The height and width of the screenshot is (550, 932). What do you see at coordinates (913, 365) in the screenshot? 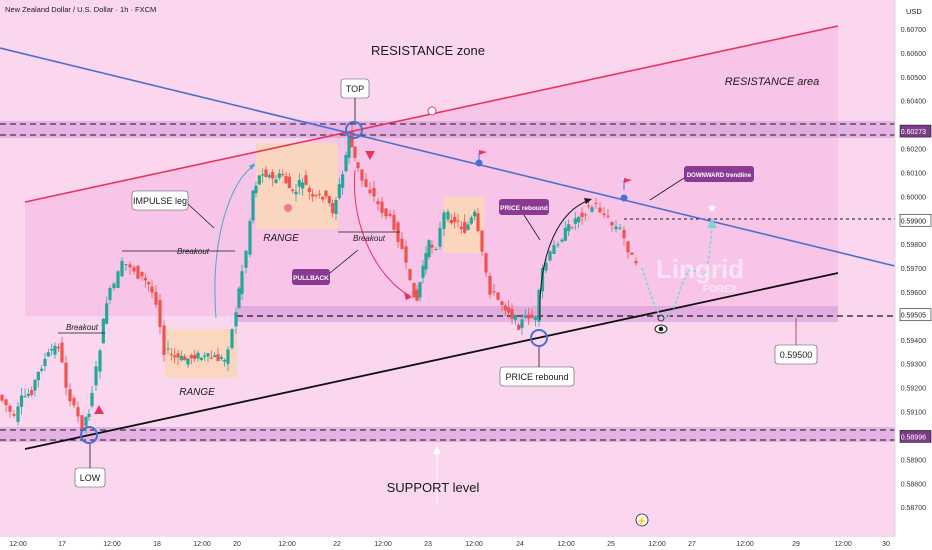
I see `y-tick-label: 0.59300` at bounding box center [913, 365].